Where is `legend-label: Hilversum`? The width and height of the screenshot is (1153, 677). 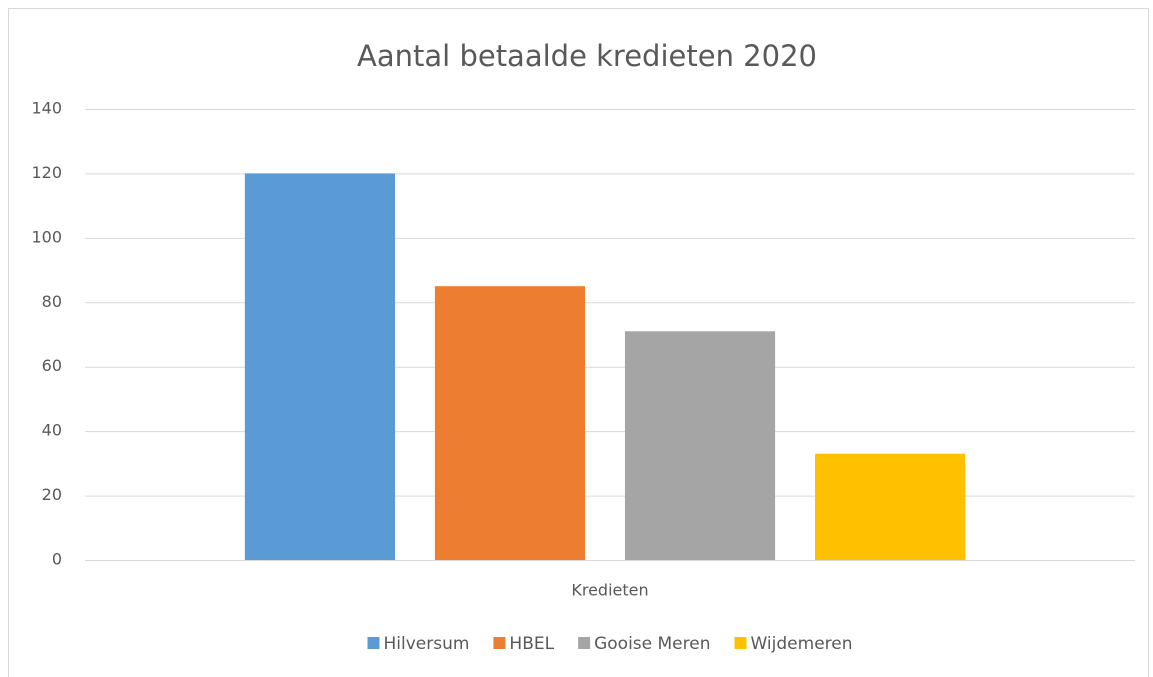 legend-label: Hilversum is located at coordinates (426, 644).